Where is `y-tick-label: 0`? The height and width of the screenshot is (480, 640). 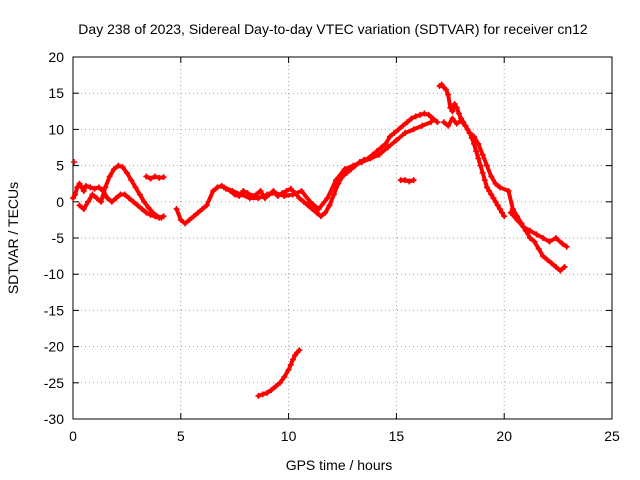 y-tick-label: 0 is located at coordinates (60, 202).